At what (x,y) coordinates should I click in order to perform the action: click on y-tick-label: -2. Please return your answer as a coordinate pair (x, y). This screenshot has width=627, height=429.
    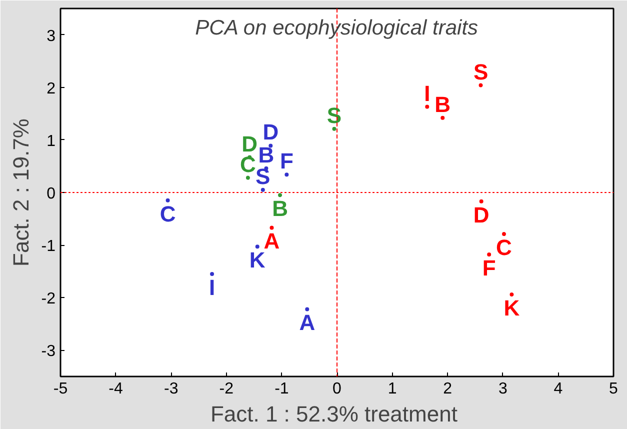
    Looking at the image, I should click on (48, 299).